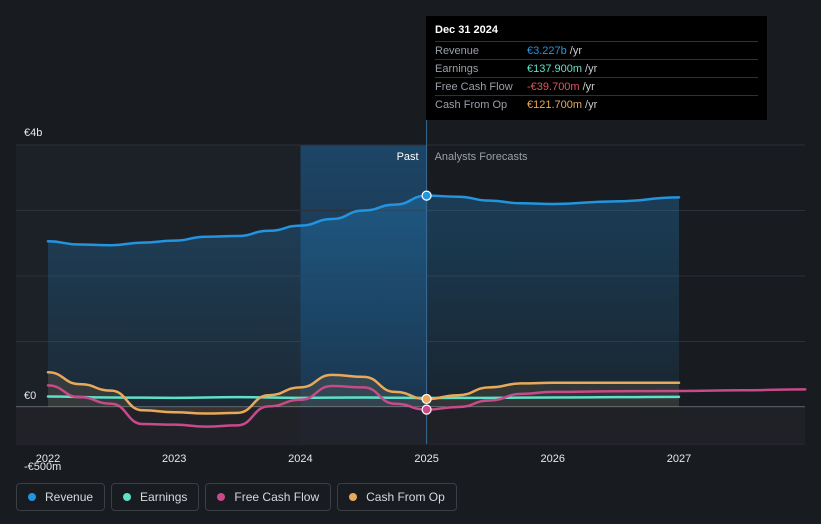 The width and height of the screenshot is (821, 524). What do you see at coordinates (30, 396) in the screenshot?
I see `y-tick-label: €0` at bounding box center [30, 396].